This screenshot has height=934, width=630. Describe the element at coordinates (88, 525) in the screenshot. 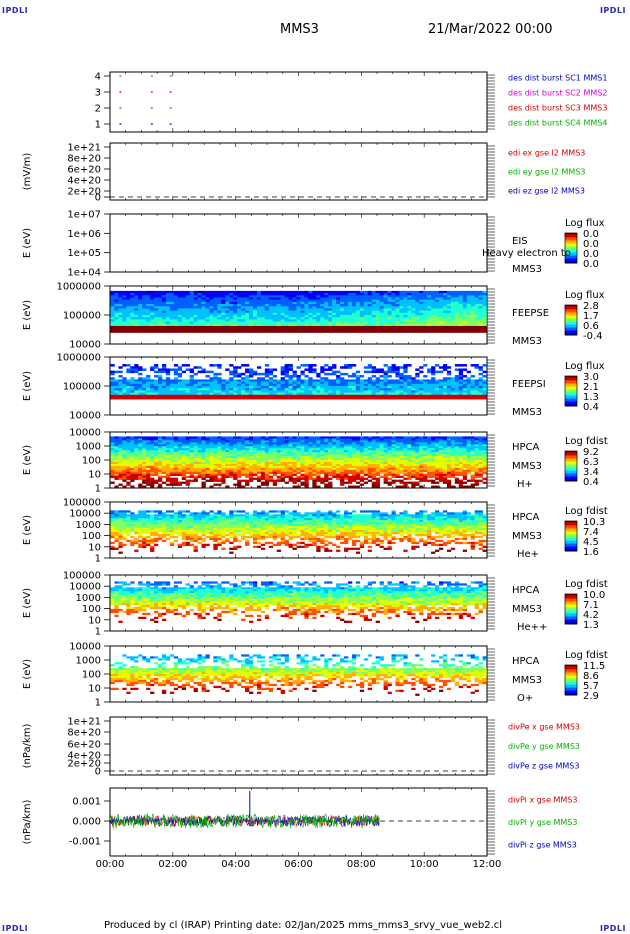

I see `y-tick-label: 1000` at that location.